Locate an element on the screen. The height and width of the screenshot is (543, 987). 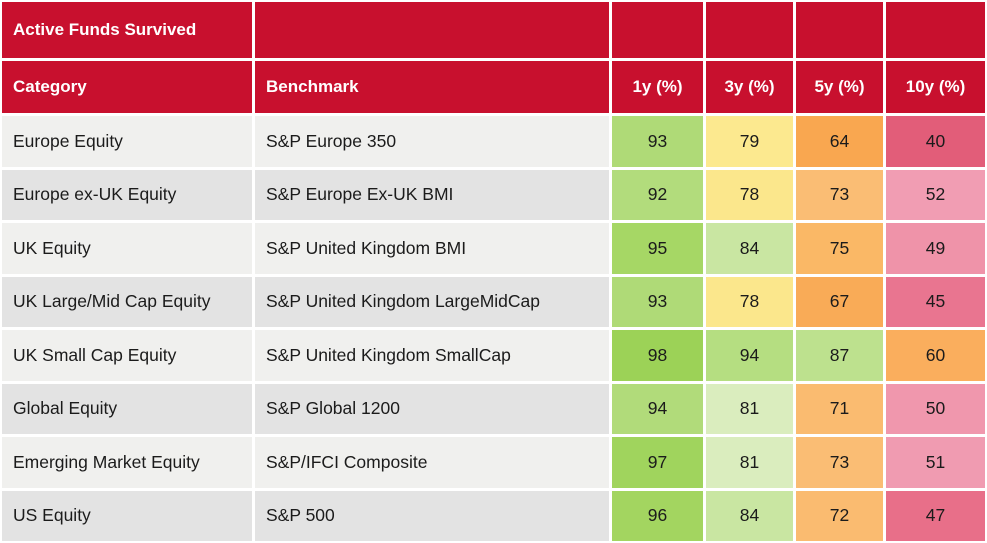
value-cell-5y: 71 is located at coordinates (839, 408).